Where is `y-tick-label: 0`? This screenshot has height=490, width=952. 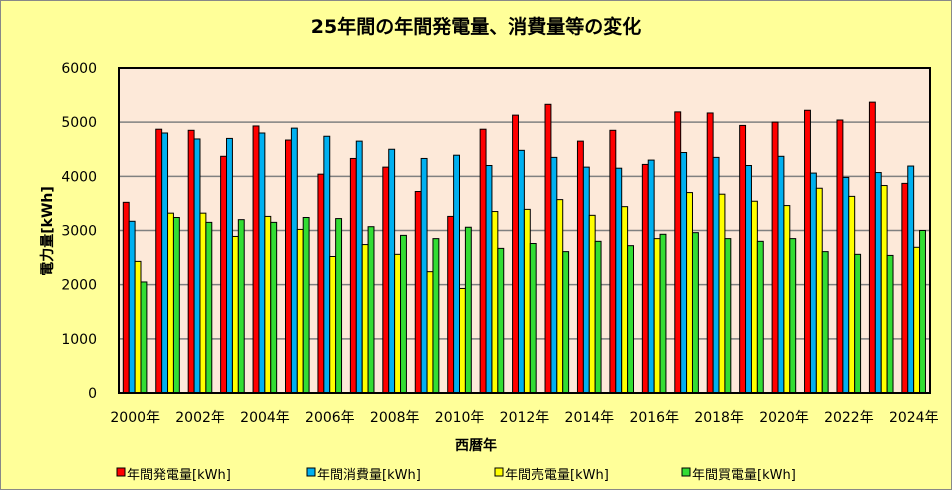
y-tick-label: 0 is located at coordinates (92, 394).